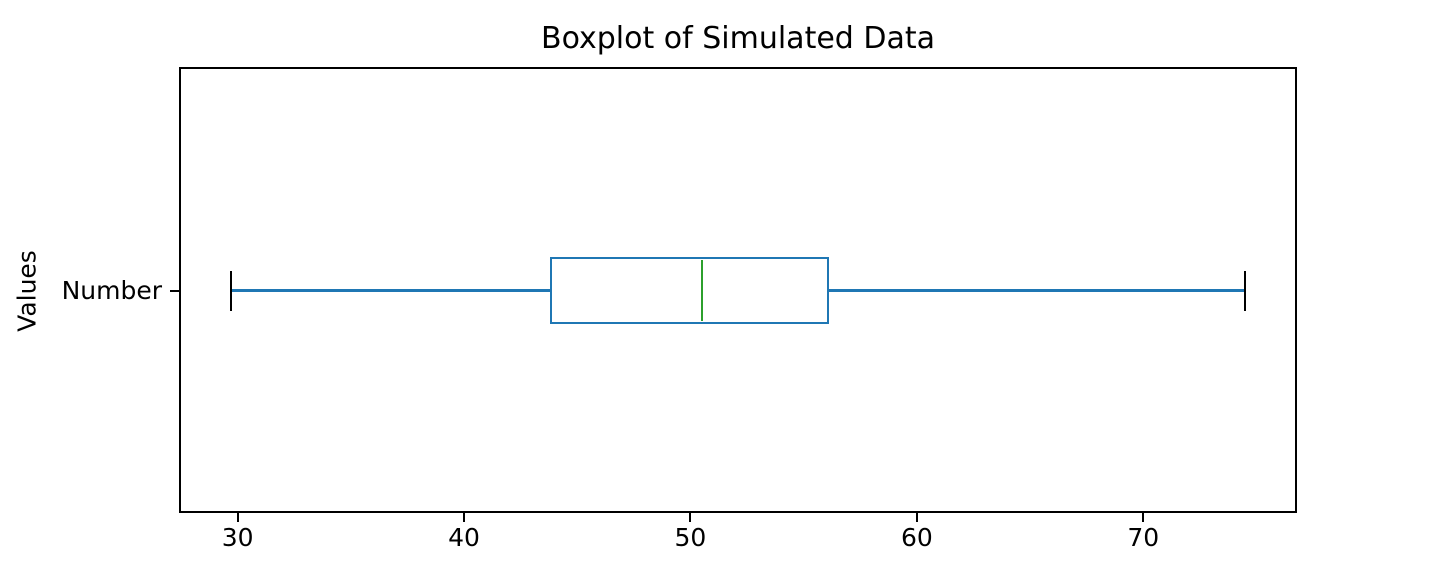 Image resolution: width=1440 pixels, height=576 pixels. What do you see at coordinates (690, 537) in the screenshot?
I see `x-tick-label: 50` at bounding box center [690, 537].